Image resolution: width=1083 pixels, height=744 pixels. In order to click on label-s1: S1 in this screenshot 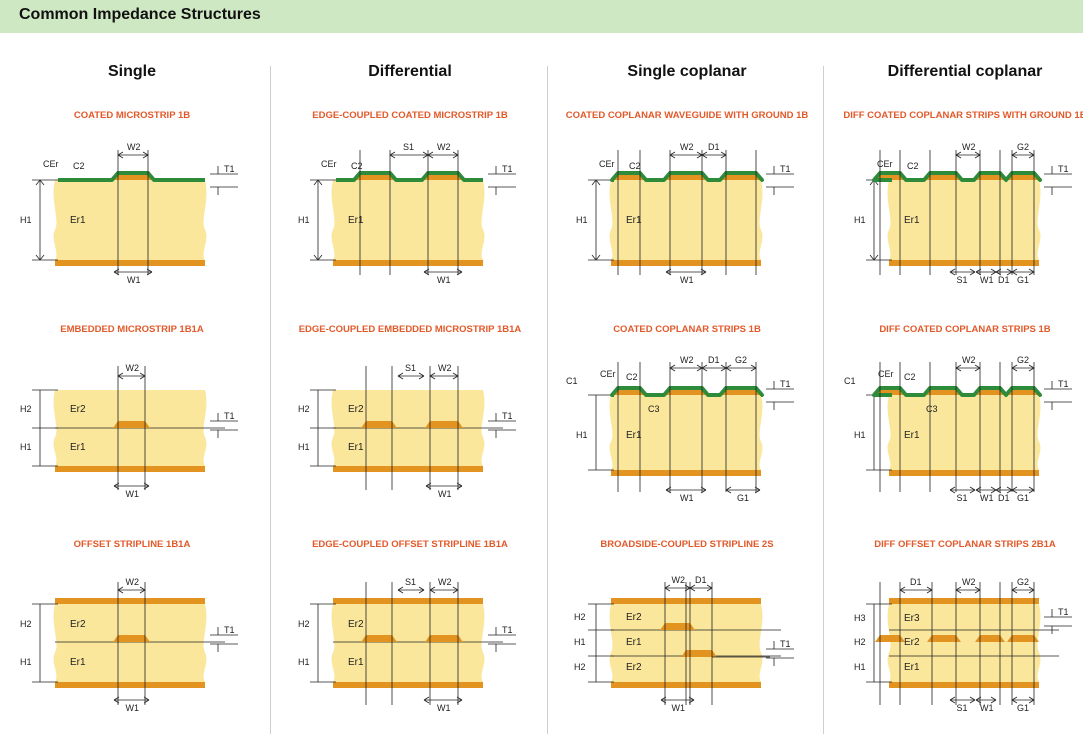, I will do `click(962, 498)`.